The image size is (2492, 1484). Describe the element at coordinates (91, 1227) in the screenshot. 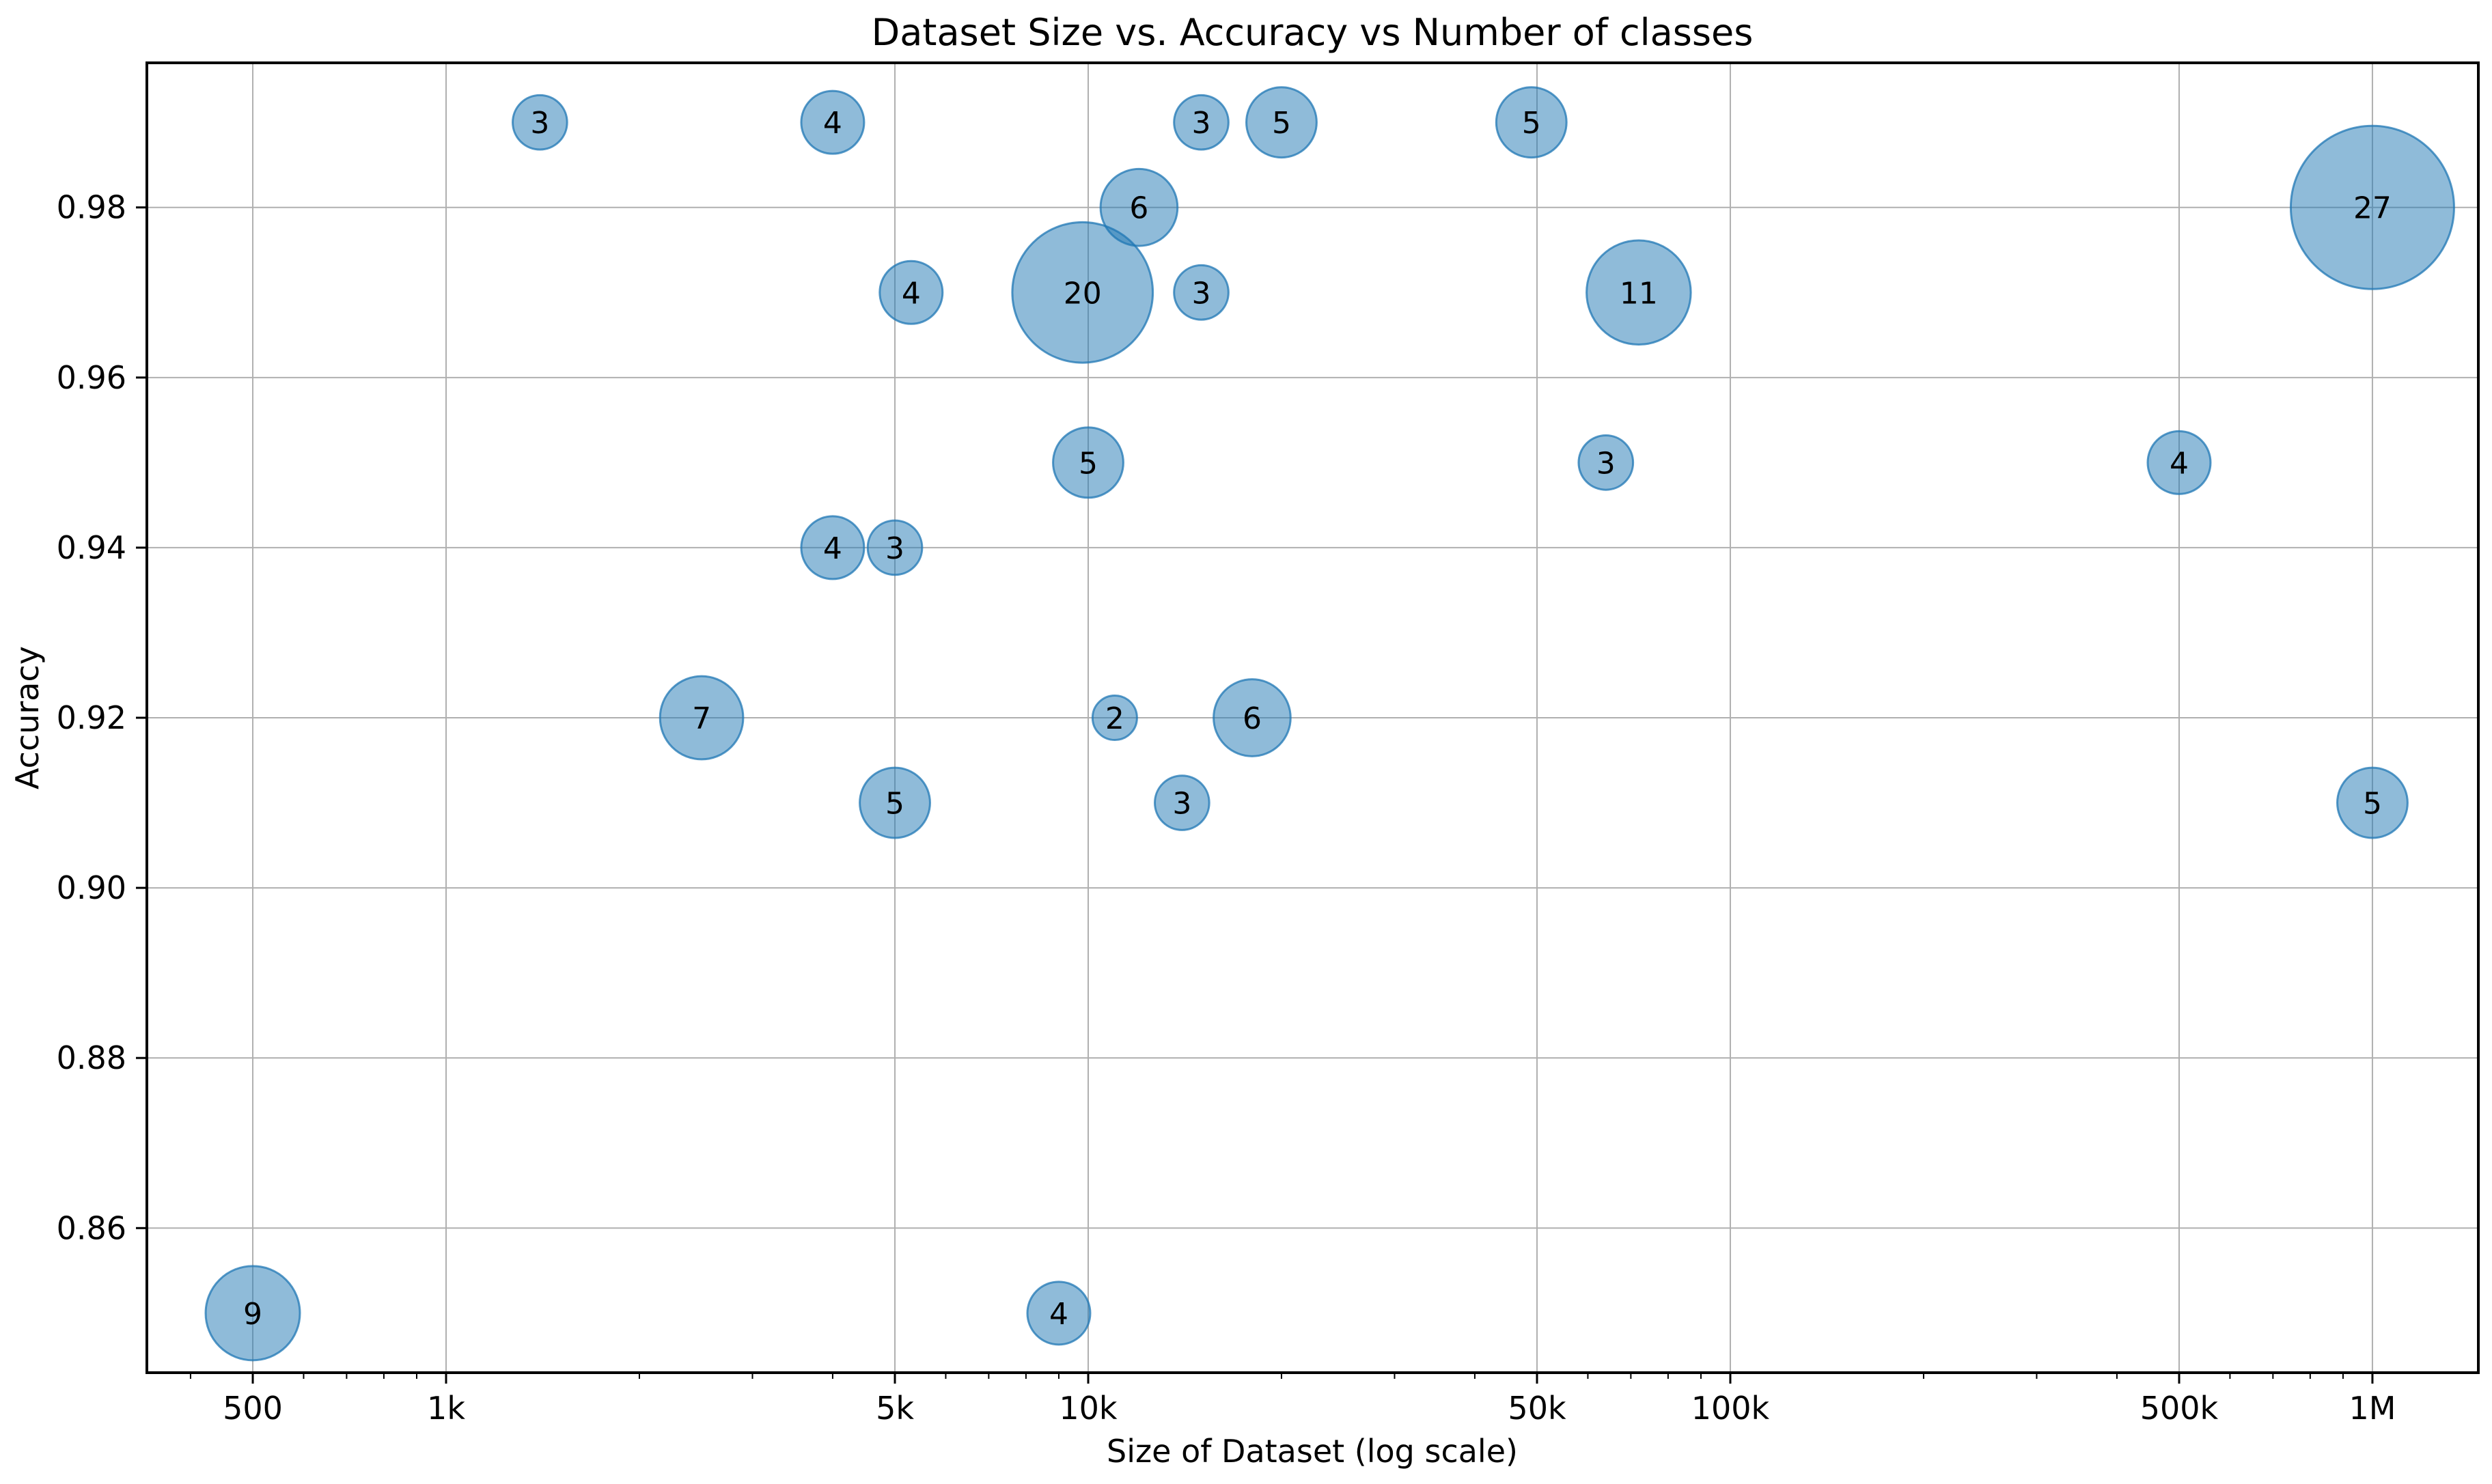

I see `y-tick-label: 0.86` at that location.